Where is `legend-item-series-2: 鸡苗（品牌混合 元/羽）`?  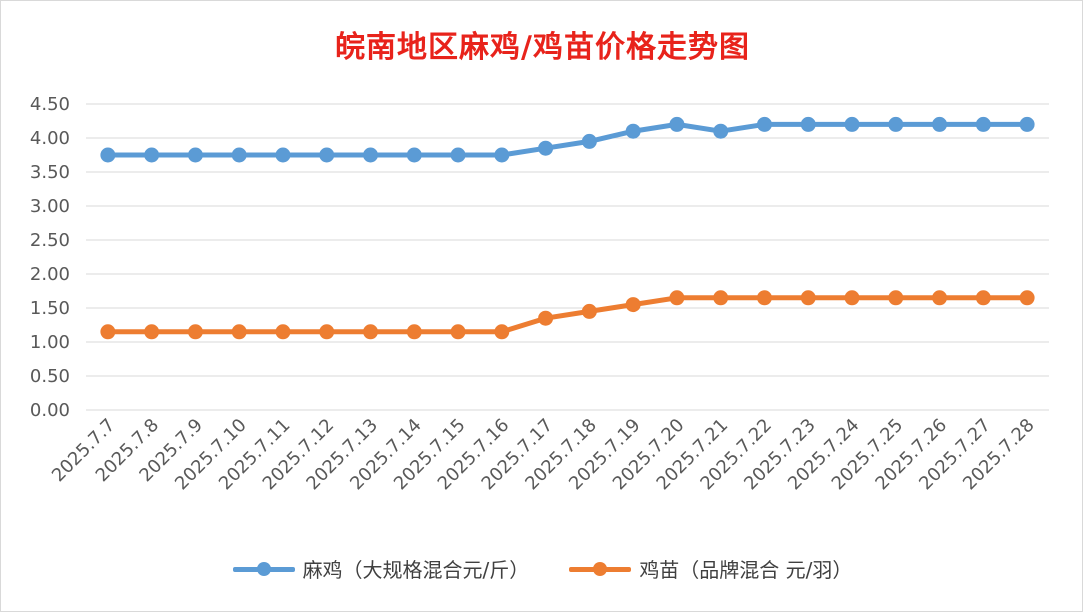 legend-item-series-2: 鸡苗（品牌混合 元/羽） is located at coordinates (710, 568).